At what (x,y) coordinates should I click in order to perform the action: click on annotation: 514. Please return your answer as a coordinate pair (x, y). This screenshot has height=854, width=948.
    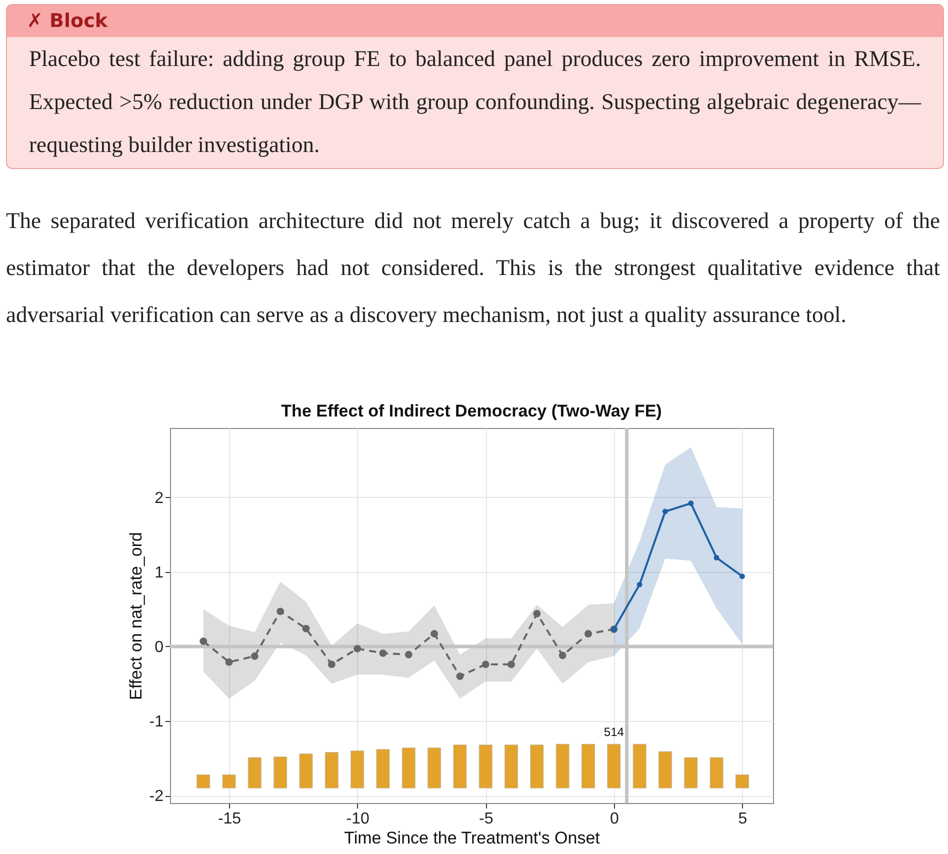
    Looking at the image, I should click on (614, 732).